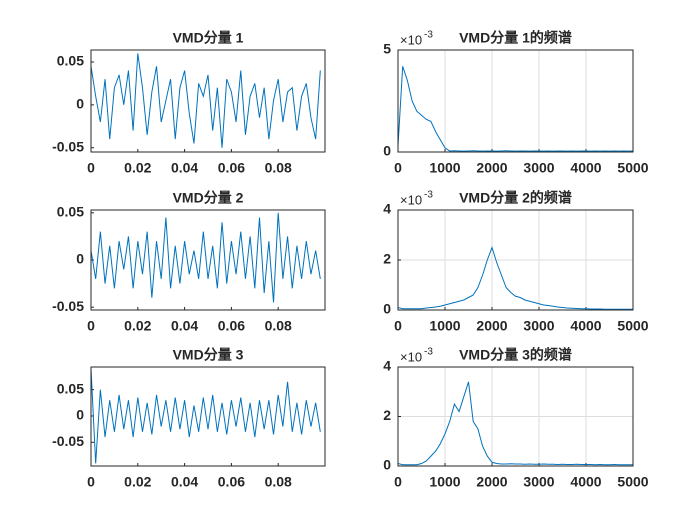  I want to click on chart-title: VMD分量 1的频谱, so click(515, 38).